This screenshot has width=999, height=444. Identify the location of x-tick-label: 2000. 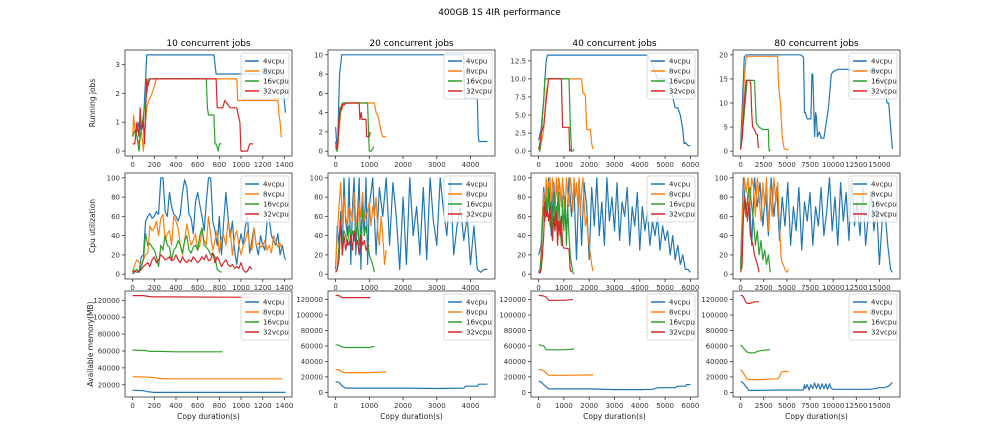
(589, 165).